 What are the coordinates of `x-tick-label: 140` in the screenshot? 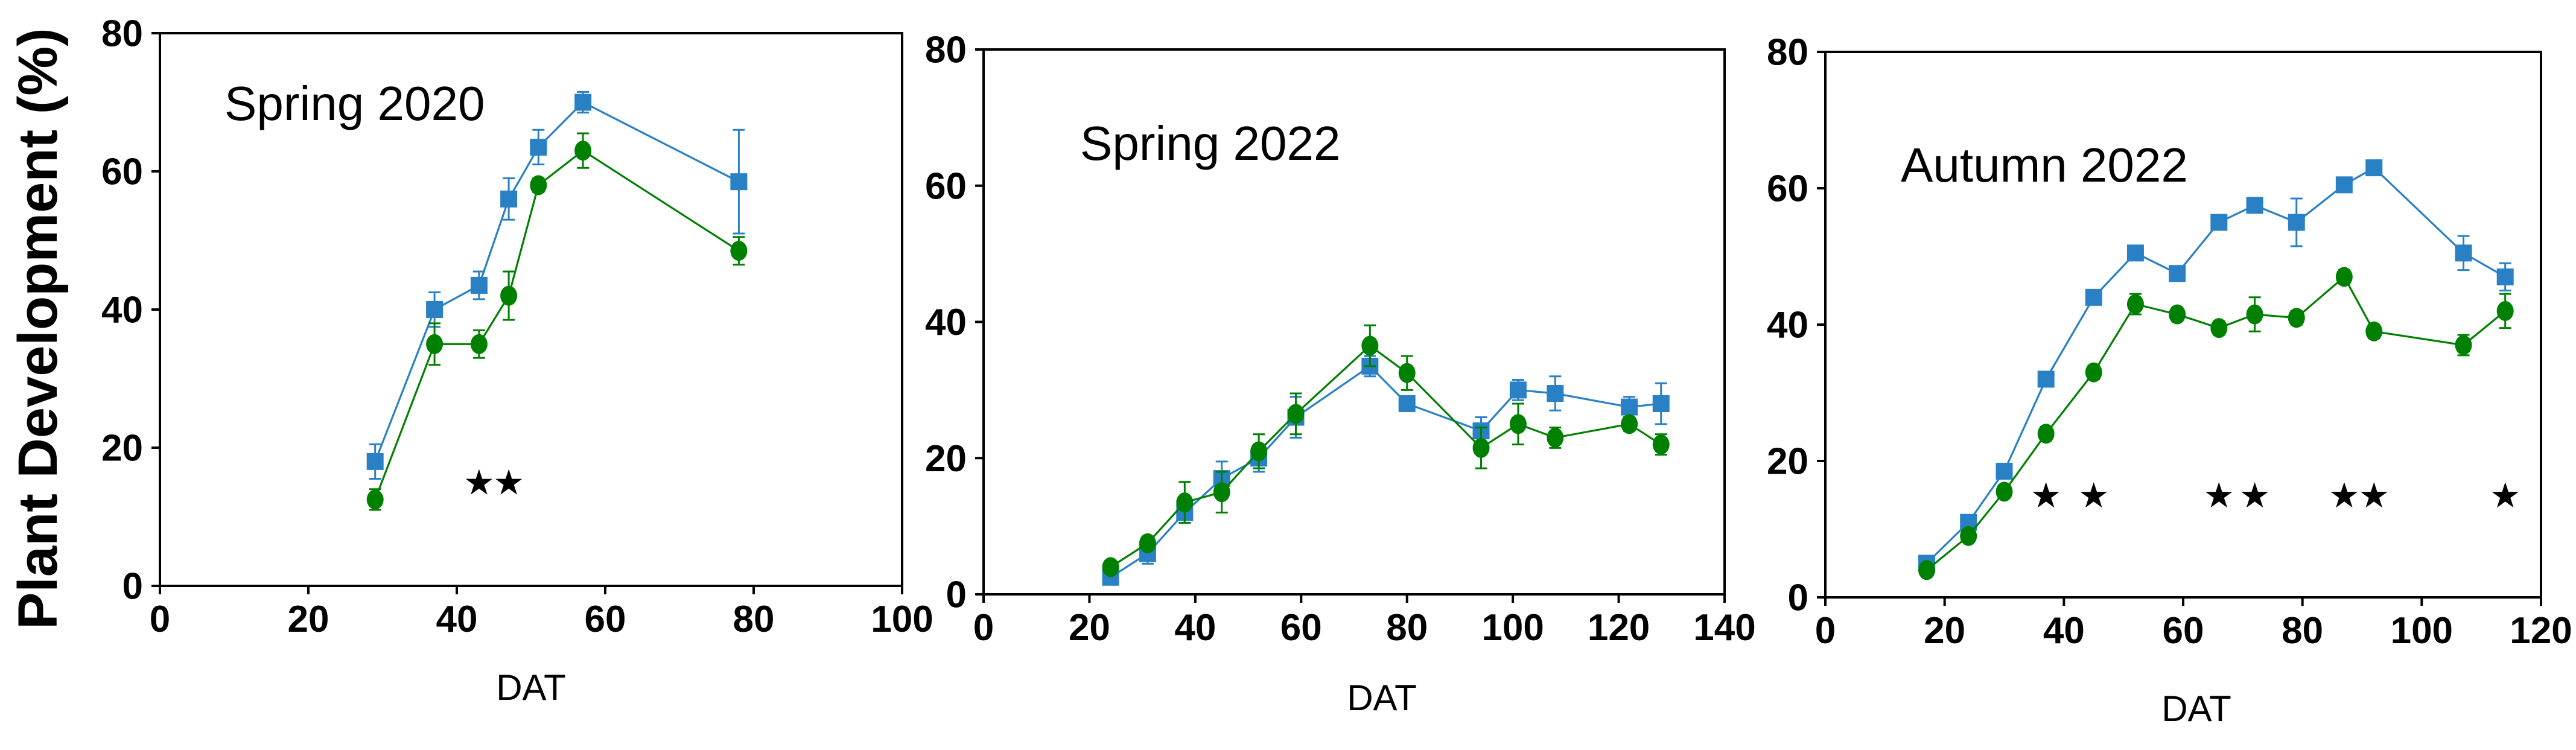 It's located at (1724, 628).